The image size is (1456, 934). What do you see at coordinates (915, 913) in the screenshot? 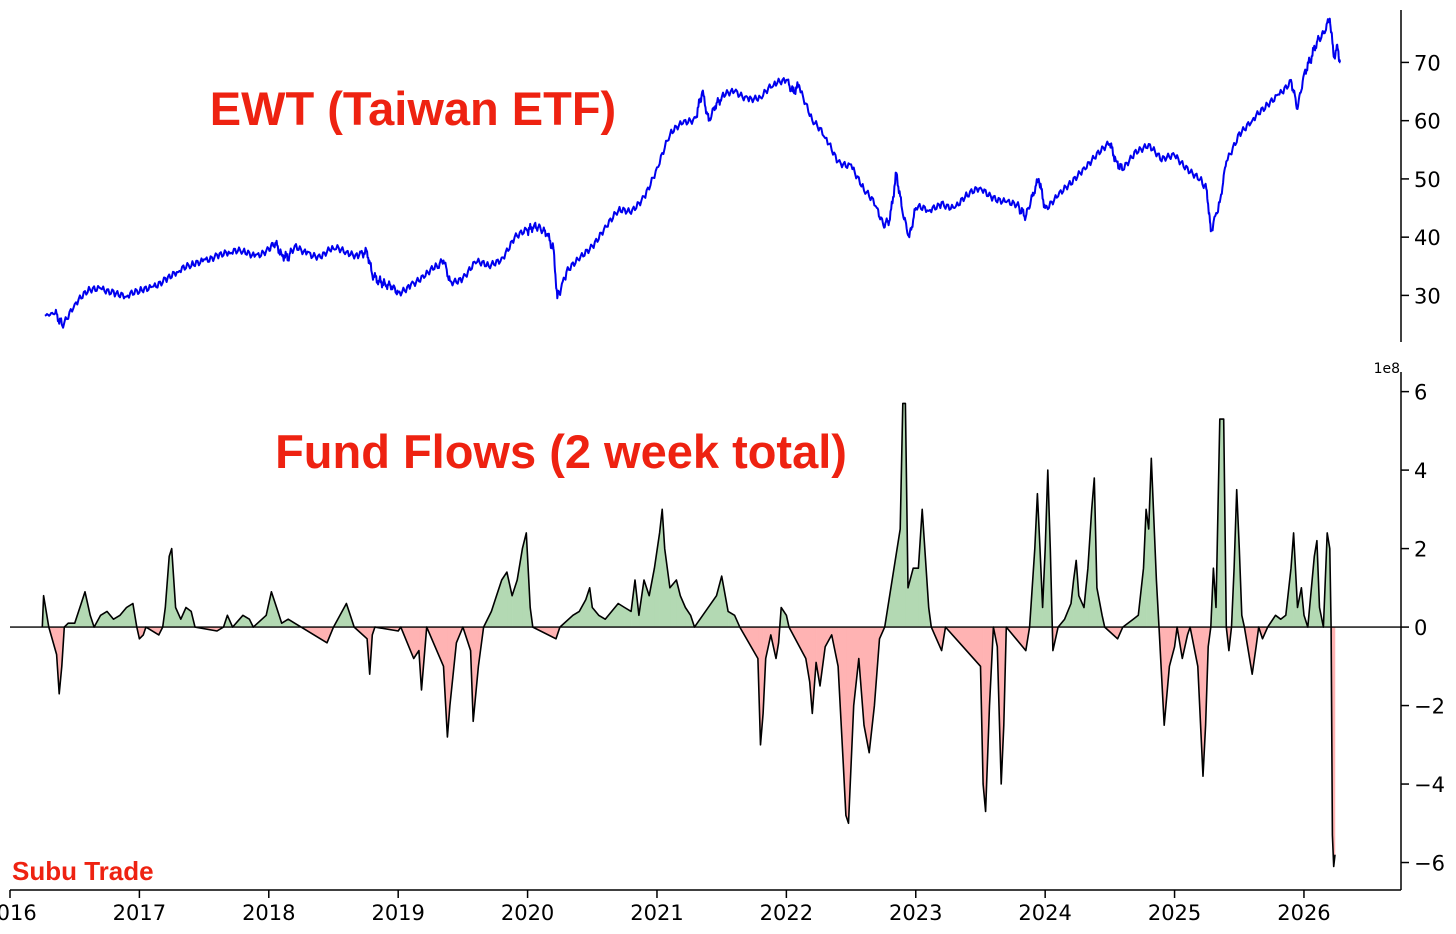
I see `x-tick-label: 2023` at bounding box center [915, 913].